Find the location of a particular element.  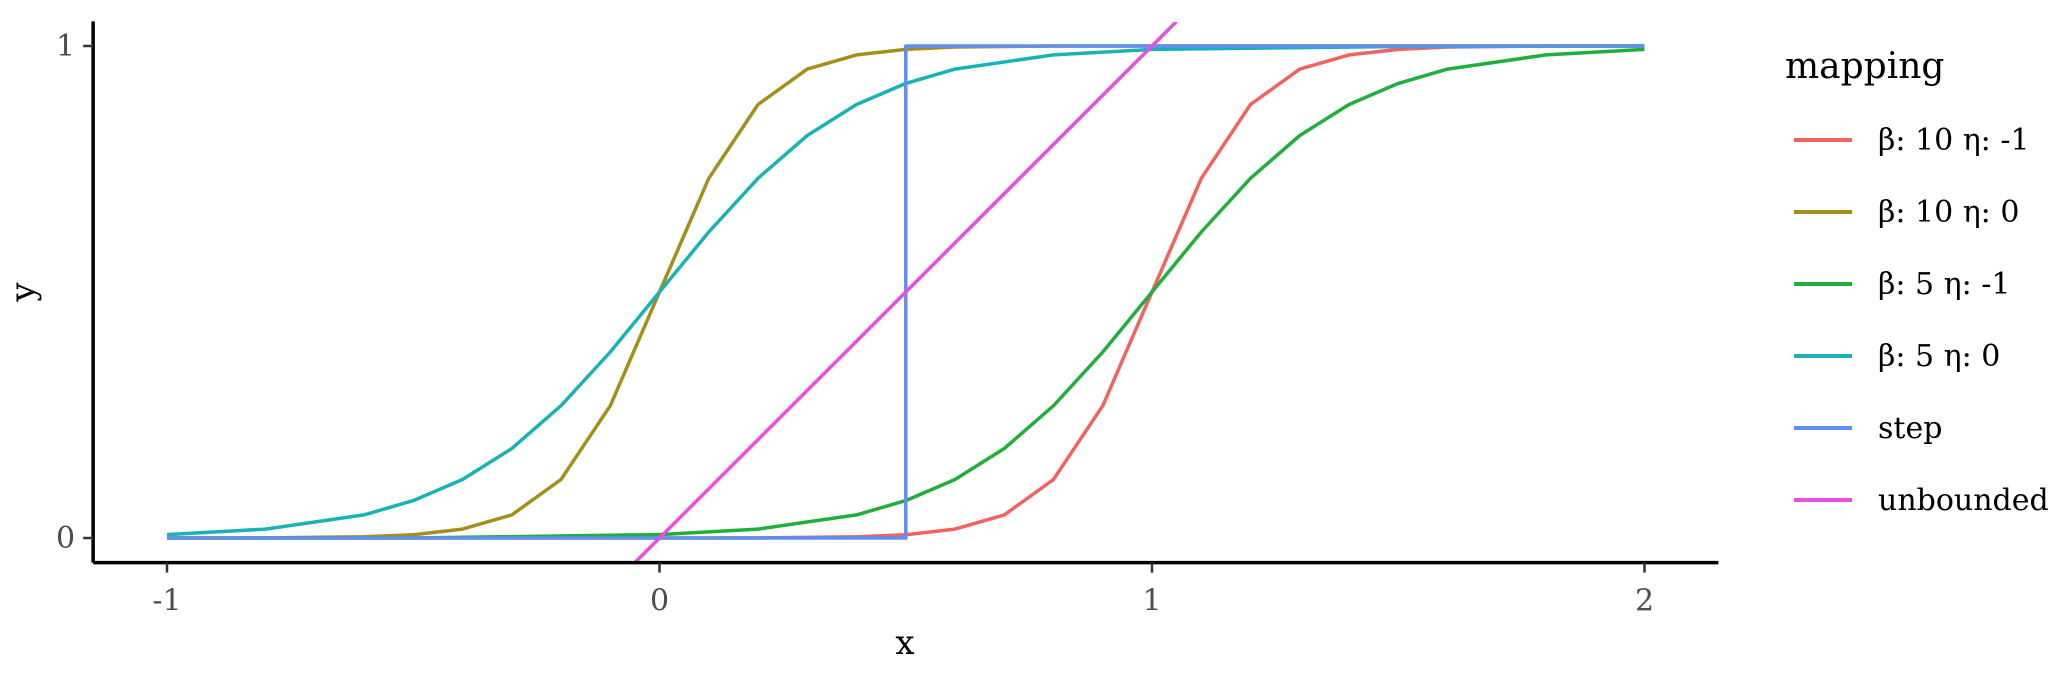

legend-label-5: unbounded is located at coordinates (1963, 500).